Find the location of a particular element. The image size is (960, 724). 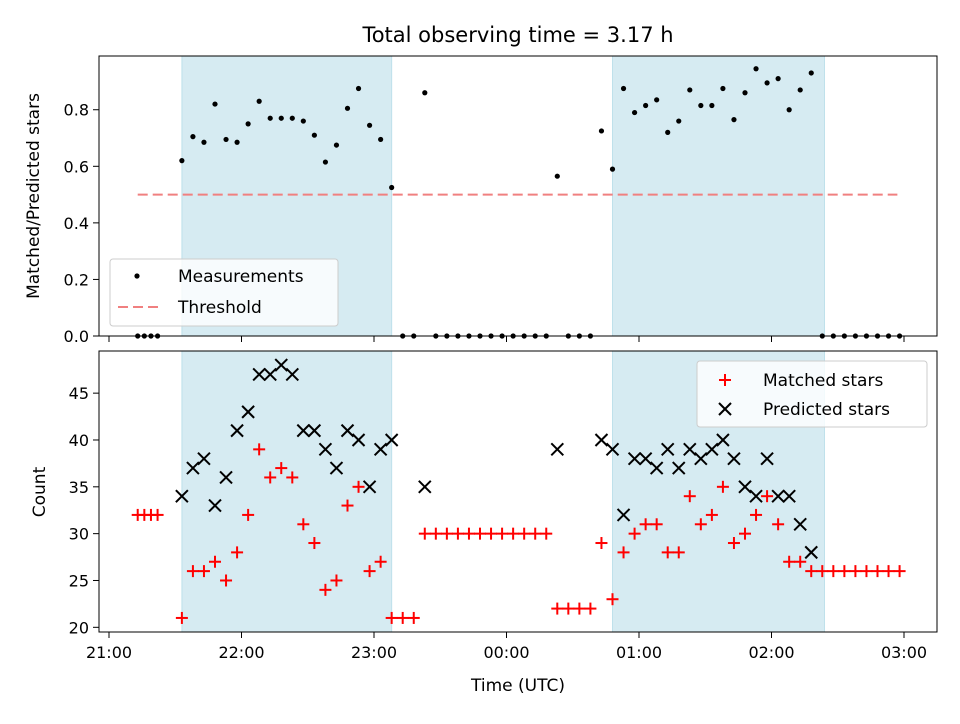

x-tick-label: 23:00 is located at coordinates (374, 652).